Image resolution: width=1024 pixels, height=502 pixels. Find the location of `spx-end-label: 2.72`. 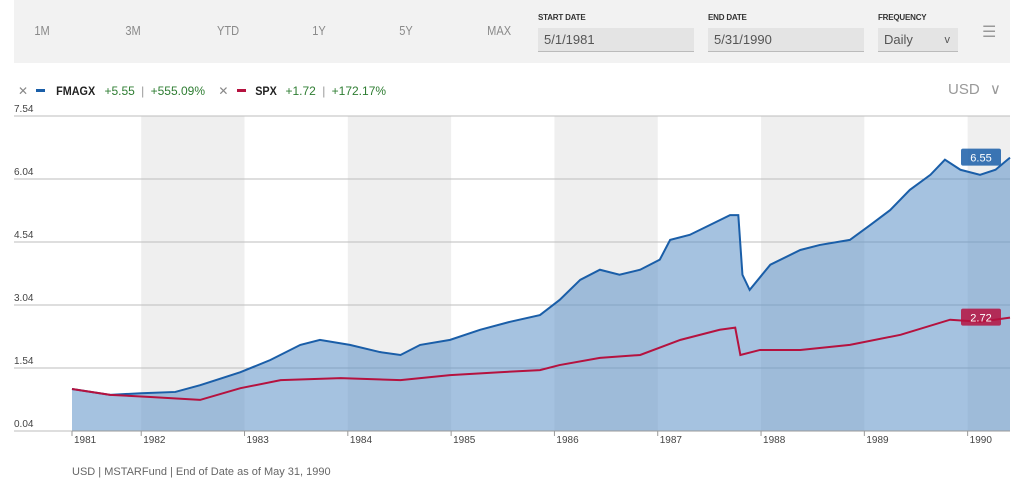

spx-end-label: 2.72 is located at coordinates (980, 319).